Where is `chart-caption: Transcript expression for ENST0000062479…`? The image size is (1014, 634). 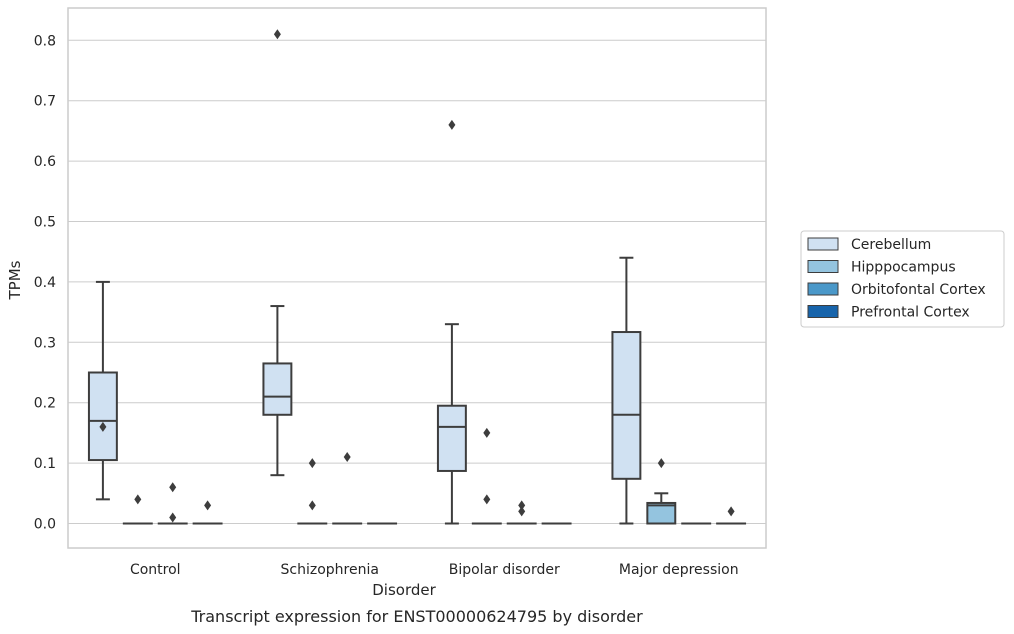 chart-caption: Transcript expression for ENST0000062479… is located at coordinates (416, 616).